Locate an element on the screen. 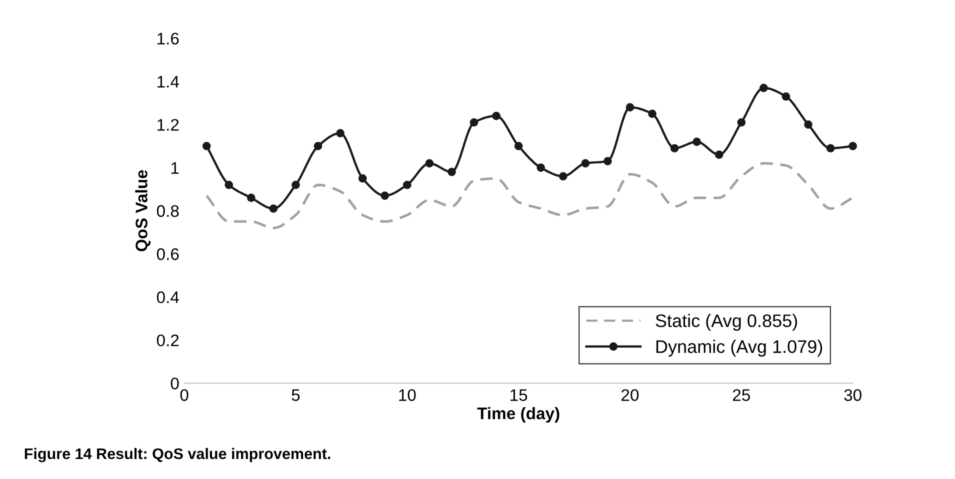  x-tick-label: 30 is located at coordinates (853, 395).